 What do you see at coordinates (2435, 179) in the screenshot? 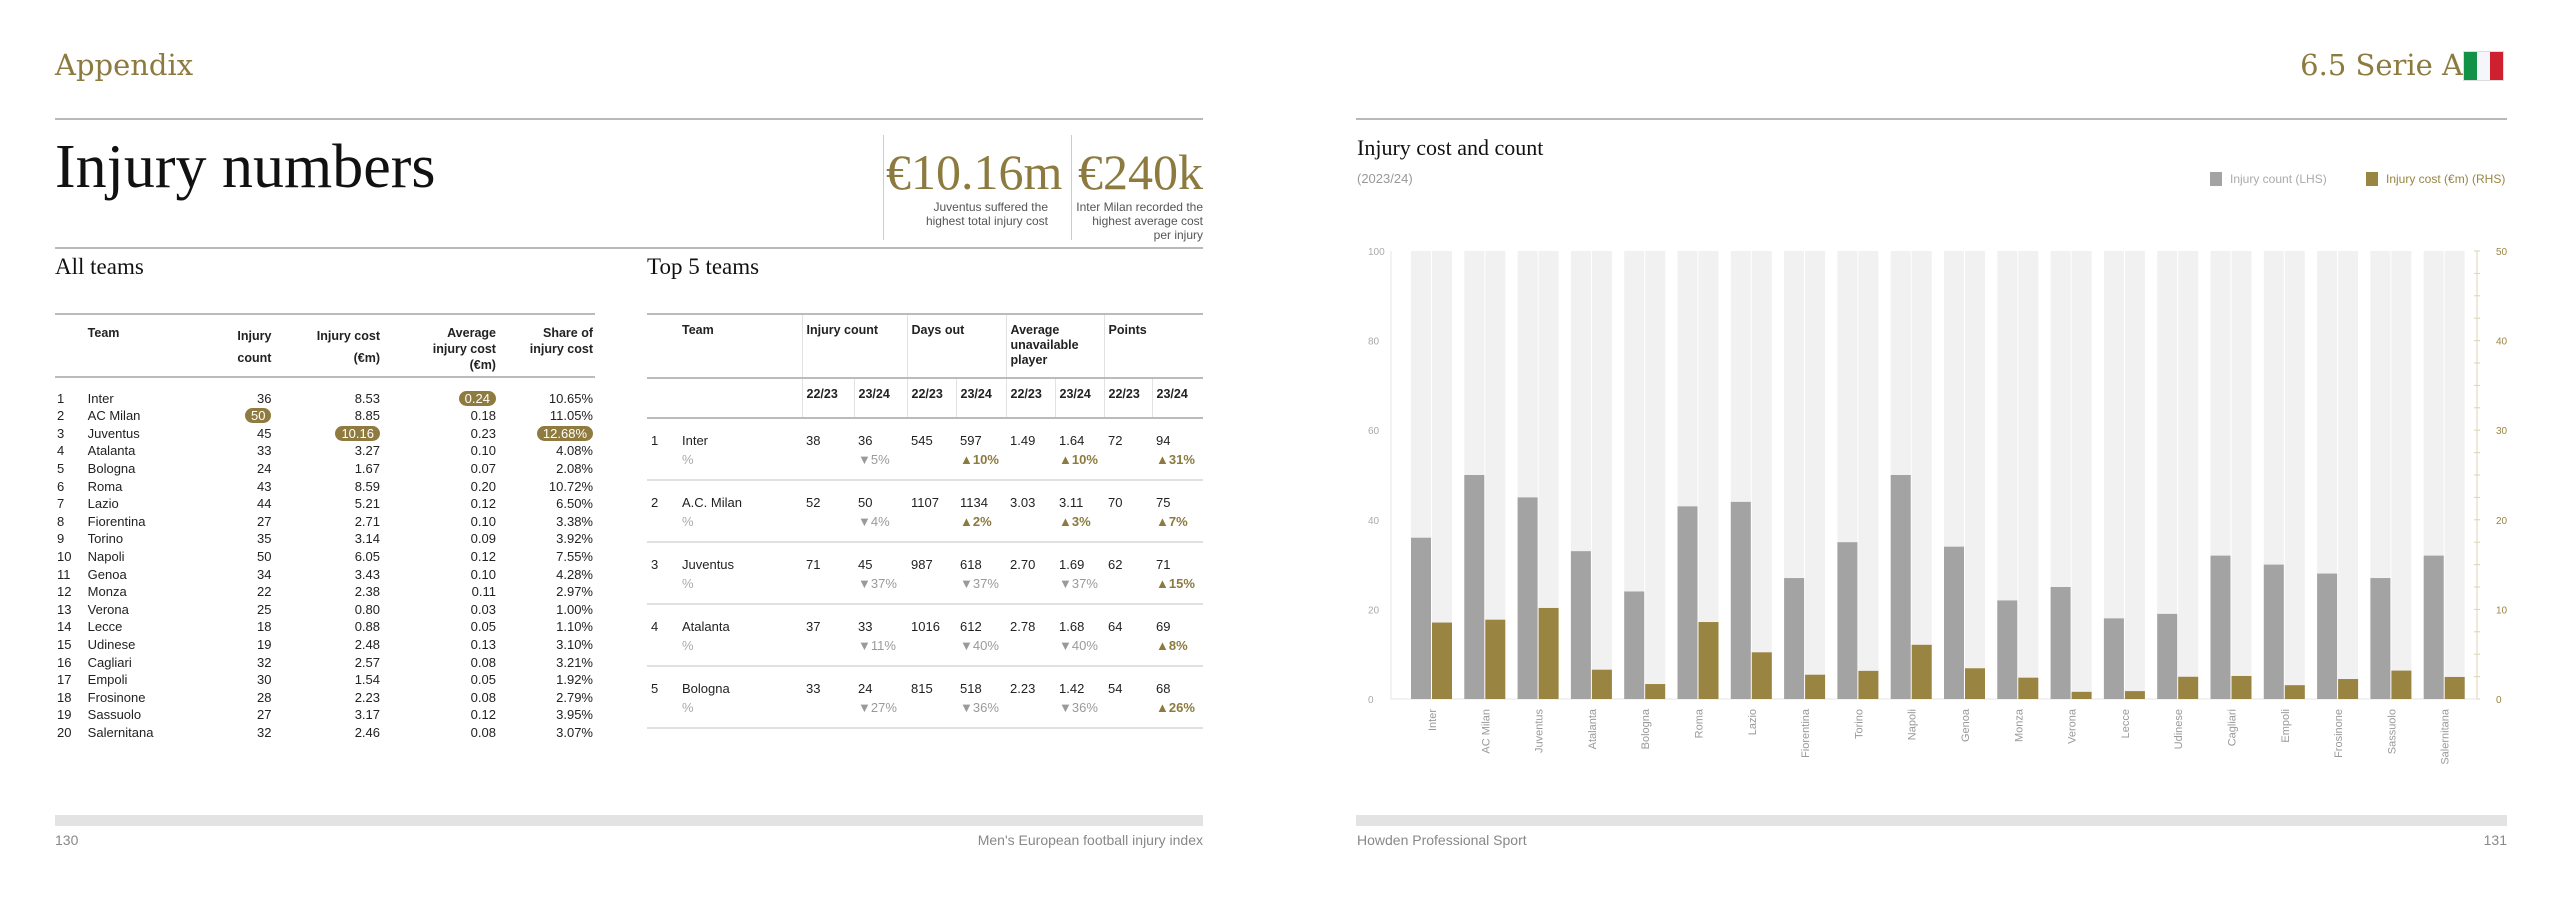
I see `legend-item-cost: Injury cost (€m) (RHS)` at bounding box center [2435, 179].